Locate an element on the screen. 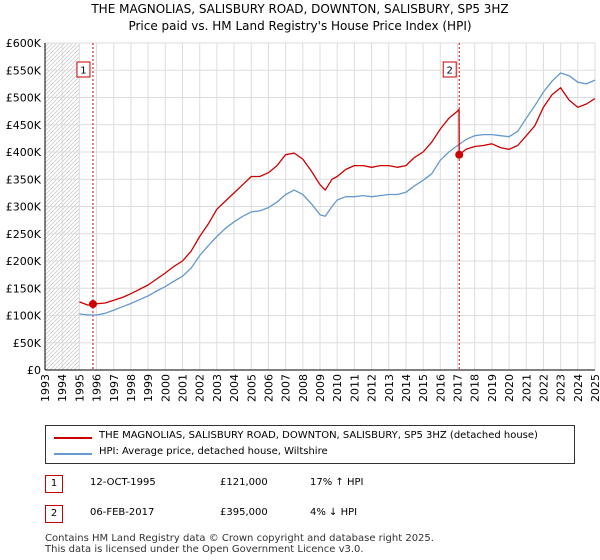 The image size is (600, 560). y-tick-label: £250K is located at coordinates (24, 234).